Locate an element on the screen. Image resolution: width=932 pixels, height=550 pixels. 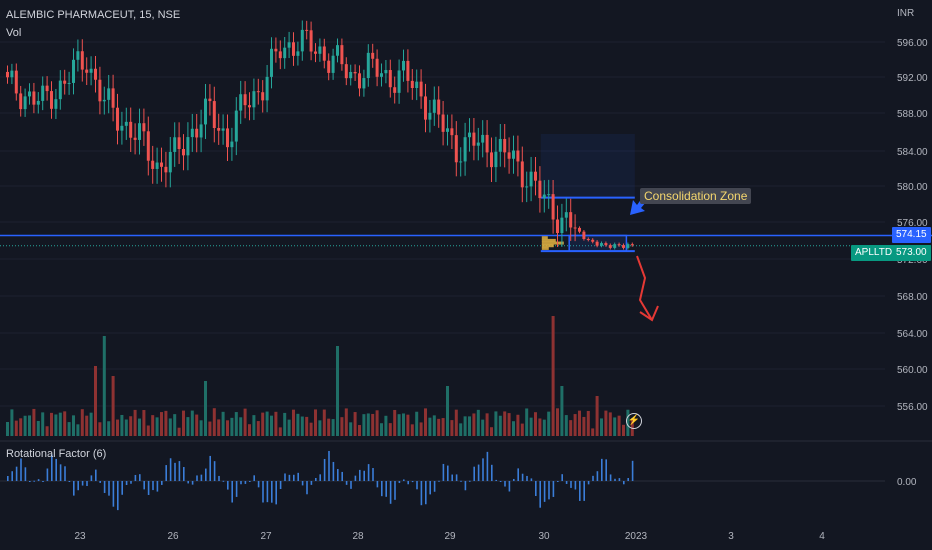
volume-profile-bar is located at coordinates (544, 238).